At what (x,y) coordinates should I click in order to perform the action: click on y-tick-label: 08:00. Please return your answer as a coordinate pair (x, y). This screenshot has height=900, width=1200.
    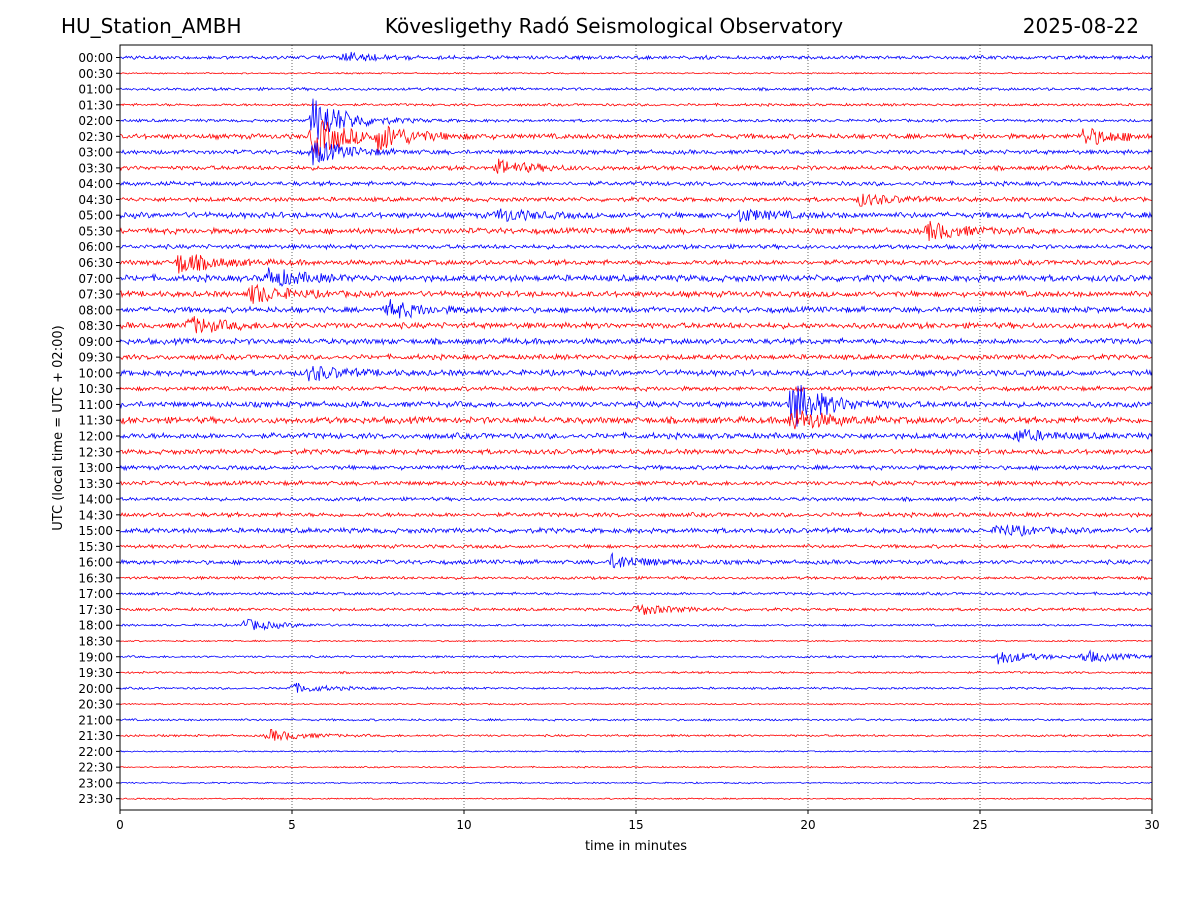
    Looking at the image, I should click on (95, 310).